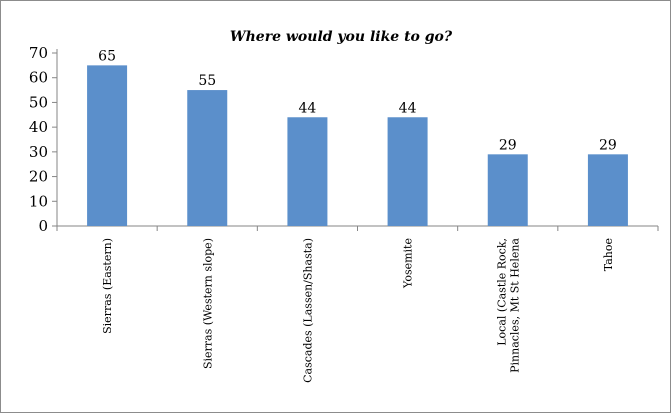  I want to click on category-label: Yosemite, so click(408, 263).